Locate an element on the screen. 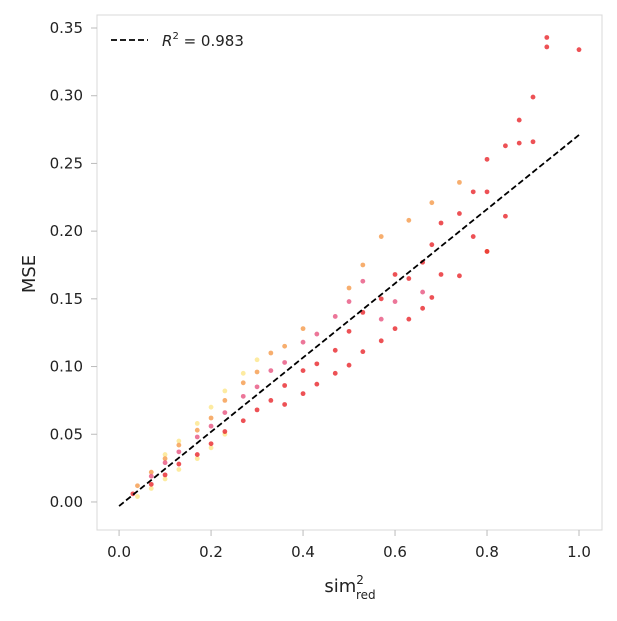 The height and width of the screenshot is (621, 617). x-axis-label: sim2 red is located at coordinates (349, 587).